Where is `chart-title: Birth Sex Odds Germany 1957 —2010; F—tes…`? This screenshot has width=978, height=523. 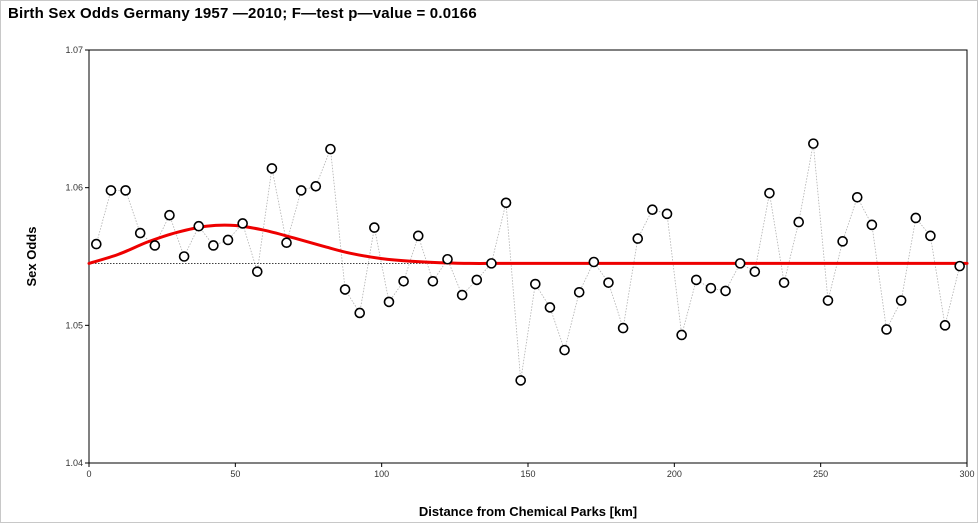 chart-title: Birth Sex Odds Germany 1957 —2010; F—tes… is located at coordinates (242, 13).